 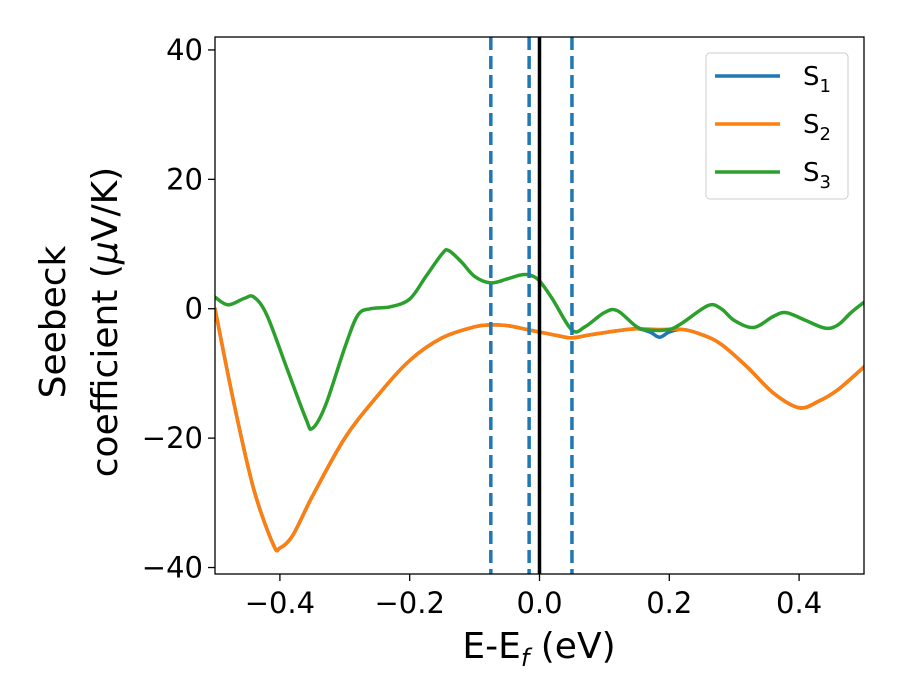 What do you see at coordinates (172, 438) in the screenshot?
I see `y-tick-label: −20` at bounding box center [172, 438].